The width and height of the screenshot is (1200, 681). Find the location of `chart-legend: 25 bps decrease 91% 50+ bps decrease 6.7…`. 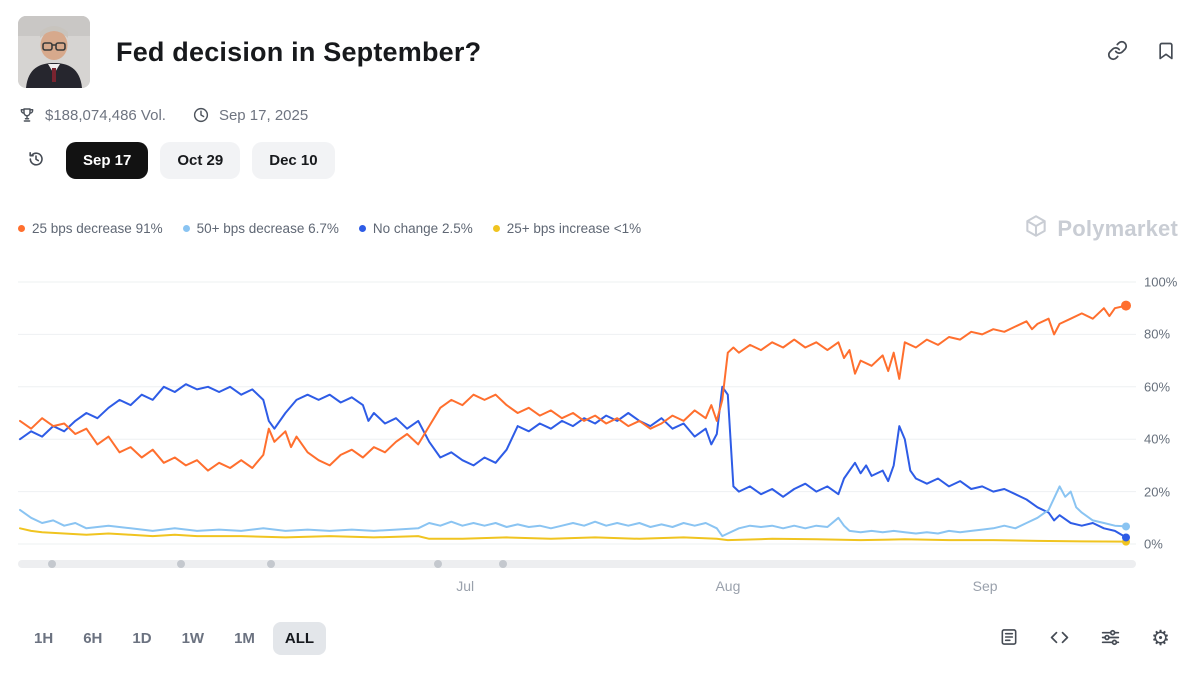

chart-legend: 25 bps decrease 91% 50+ bps decrease 6.7… is located at coordinates (520, 228).